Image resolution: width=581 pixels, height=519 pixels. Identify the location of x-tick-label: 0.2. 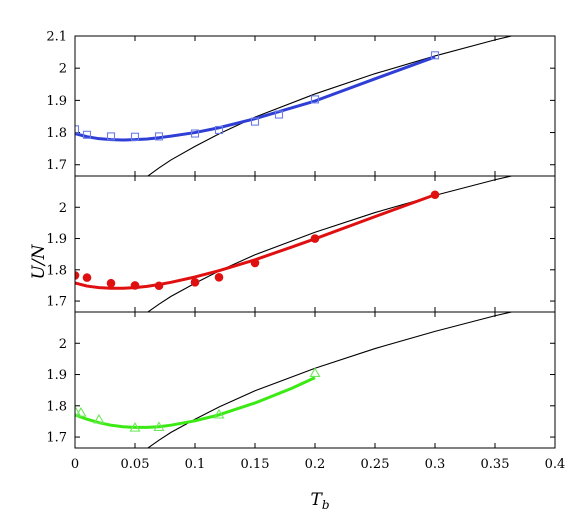
(315, 464).